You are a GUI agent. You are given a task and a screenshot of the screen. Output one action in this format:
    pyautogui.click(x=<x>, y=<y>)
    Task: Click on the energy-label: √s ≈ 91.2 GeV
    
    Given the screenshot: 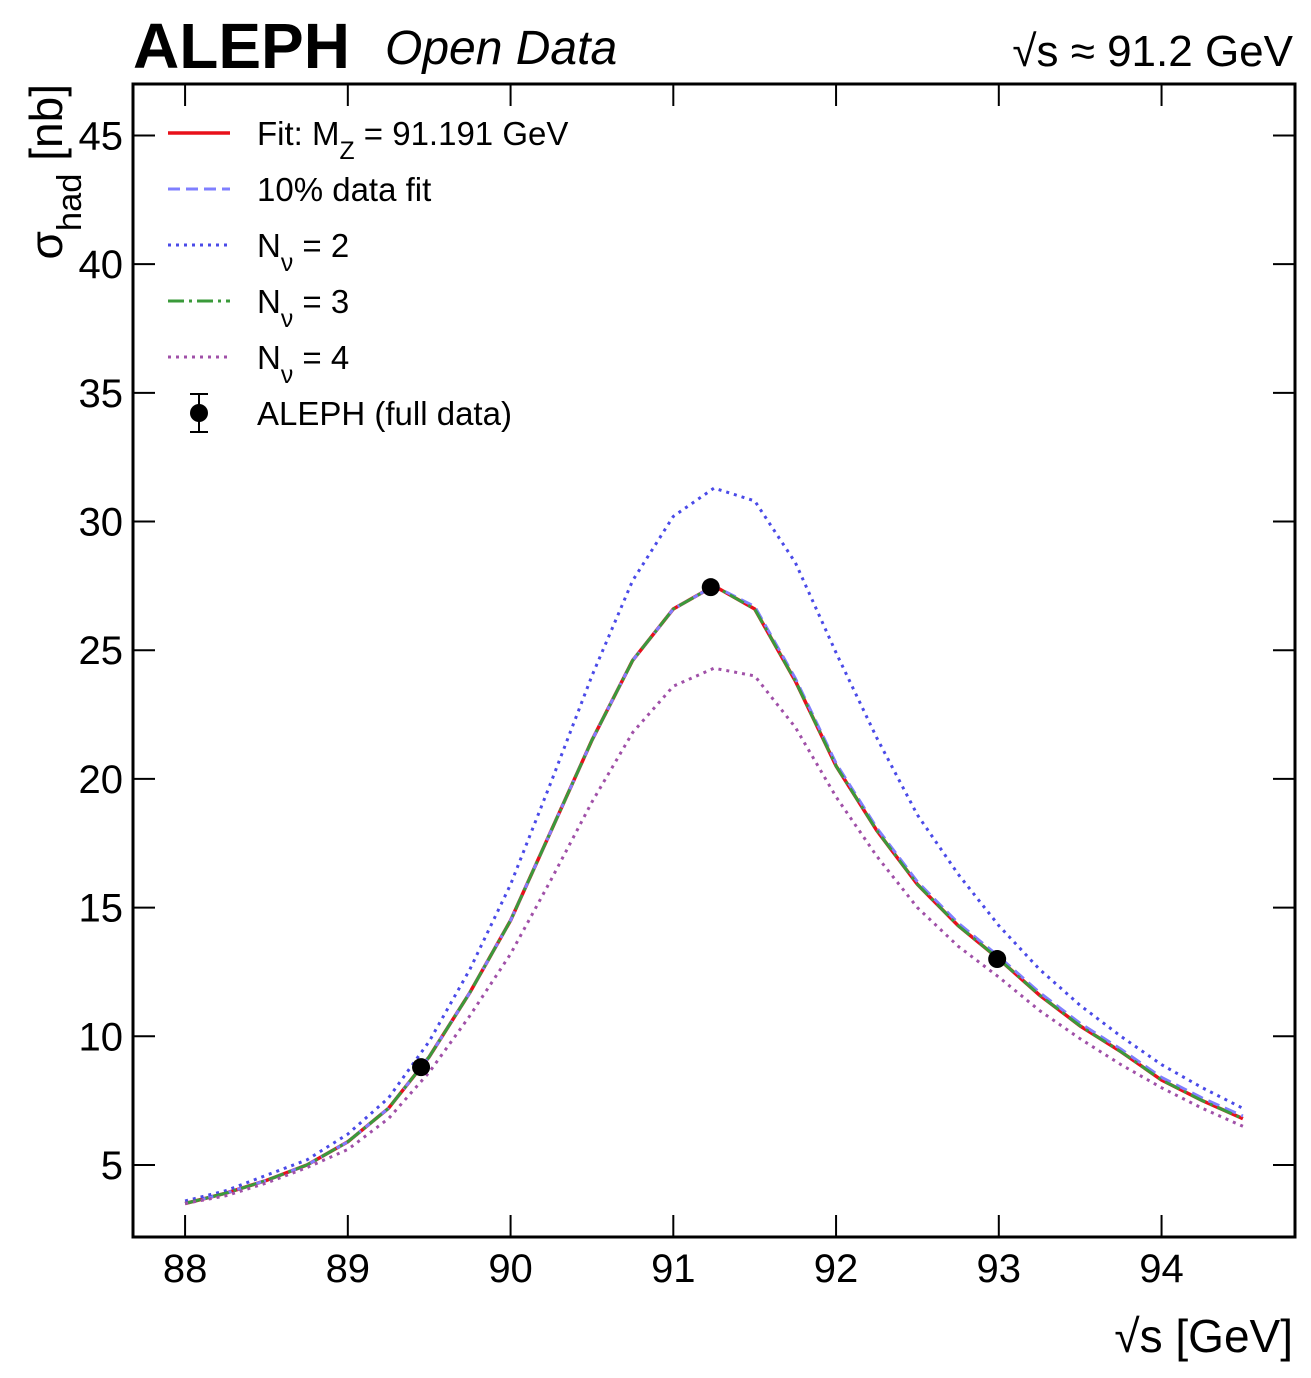 What is the action you would take?
    pyautogui.click(x=1152, y=51)
    